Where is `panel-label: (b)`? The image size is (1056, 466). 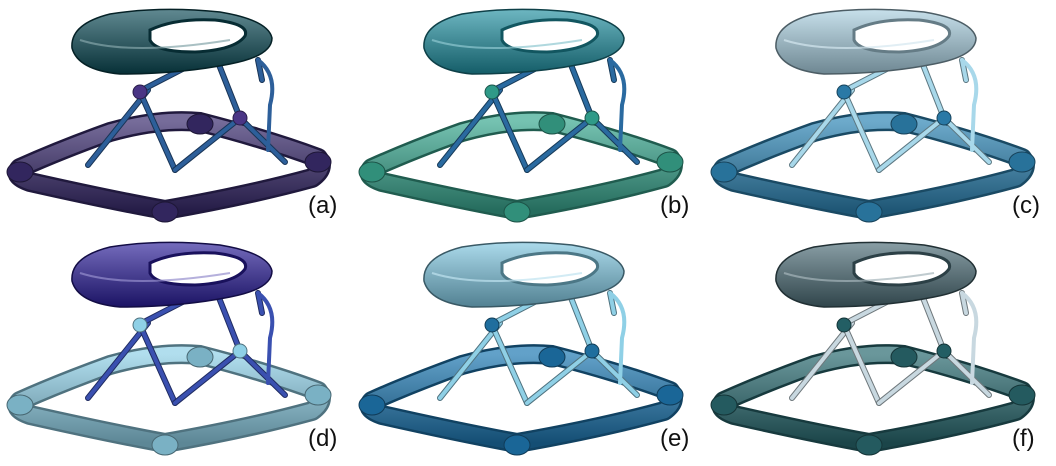
panel-label: (b) is located at coordinates (675, 205).